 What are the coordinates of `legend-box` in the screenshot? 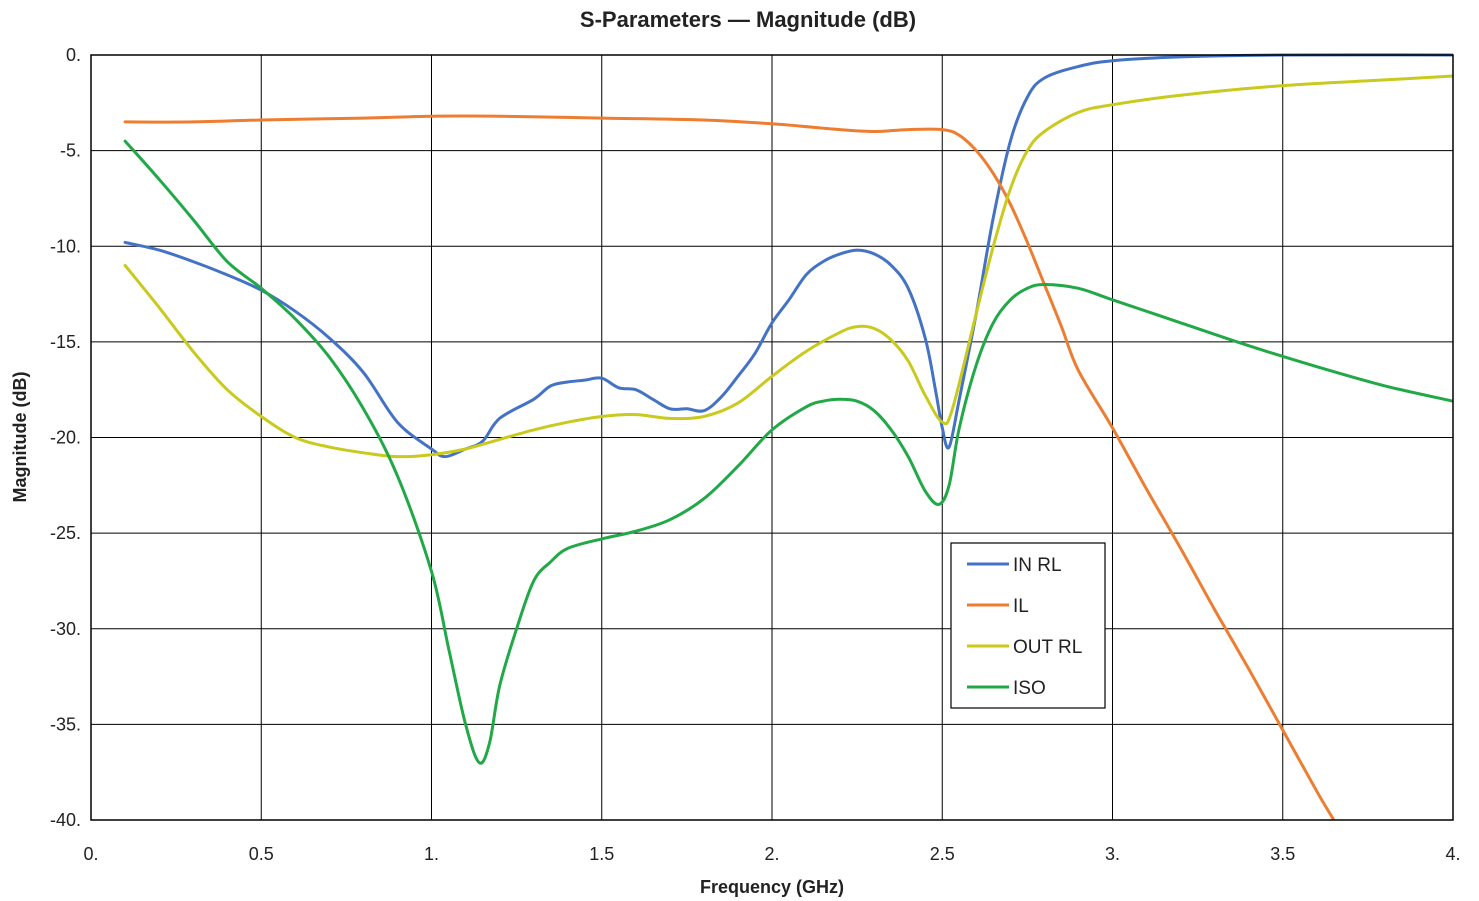 It's located at (1028, 625).